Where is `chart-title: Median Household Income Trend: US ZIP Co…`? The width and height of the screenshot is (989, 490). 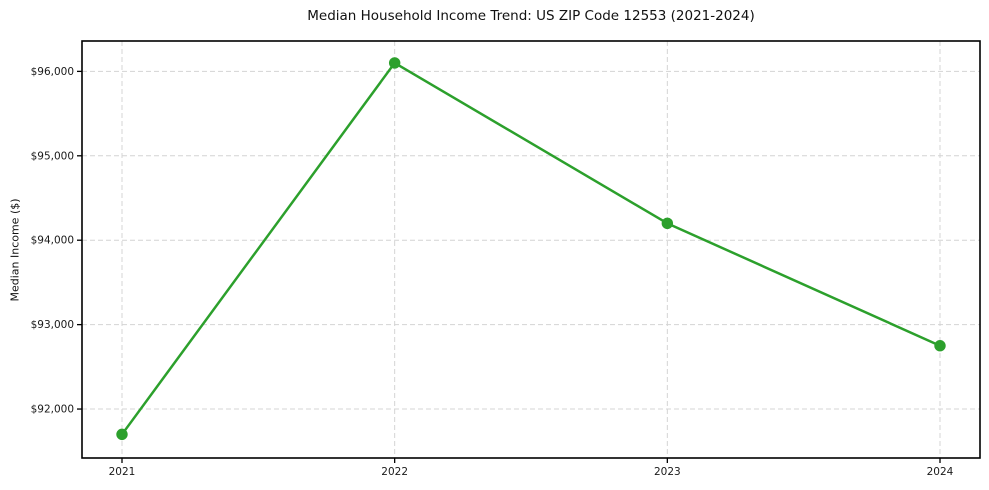
chart-title: Median Household Income Trend: US ZIP Co… is located at coordinates (531, 16).